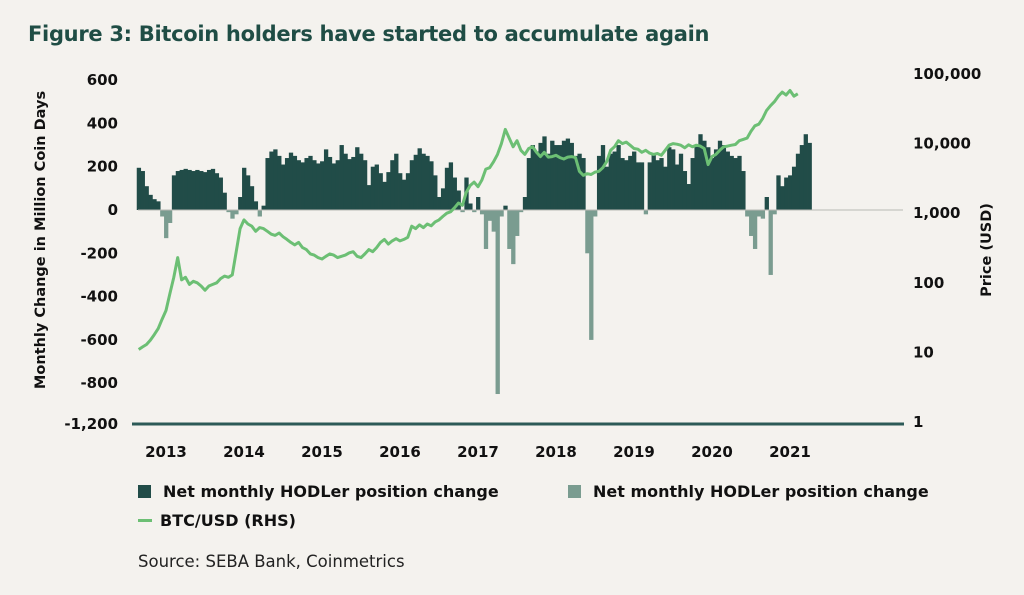 Image resolution: width=1024 pixels, height=595 pixels. What do you see at coordinates (478, 452) in the screenshot?
I see `x-axis-ticks: 2013 2014 2015 2016 2017 2018 2019 2020 2021` at bounding box center [478, 452].